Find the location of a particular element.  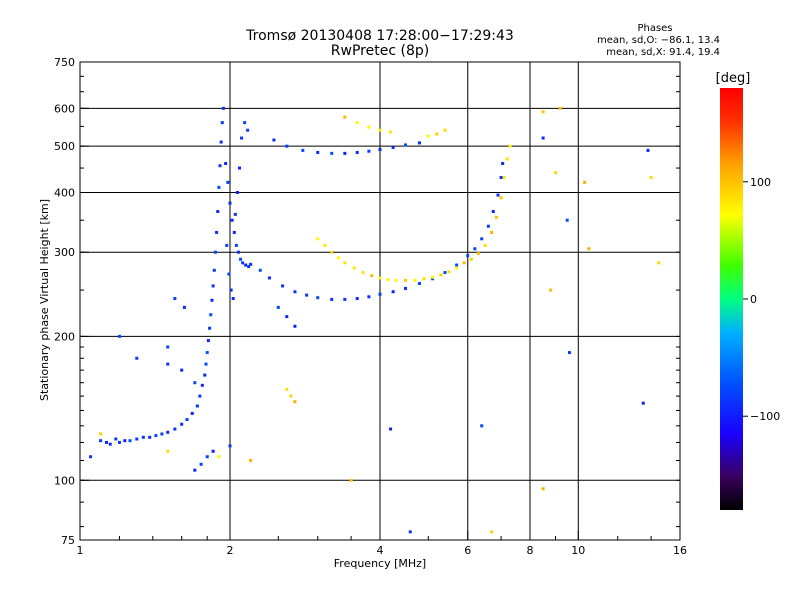

y-tick-label: 500 is located at coordinates (64, 146).